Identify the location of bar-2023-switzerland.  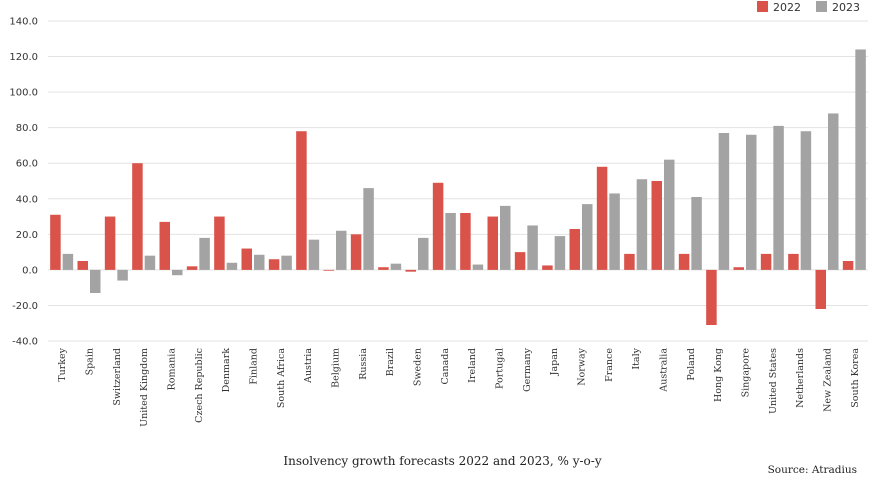
(122, 275).